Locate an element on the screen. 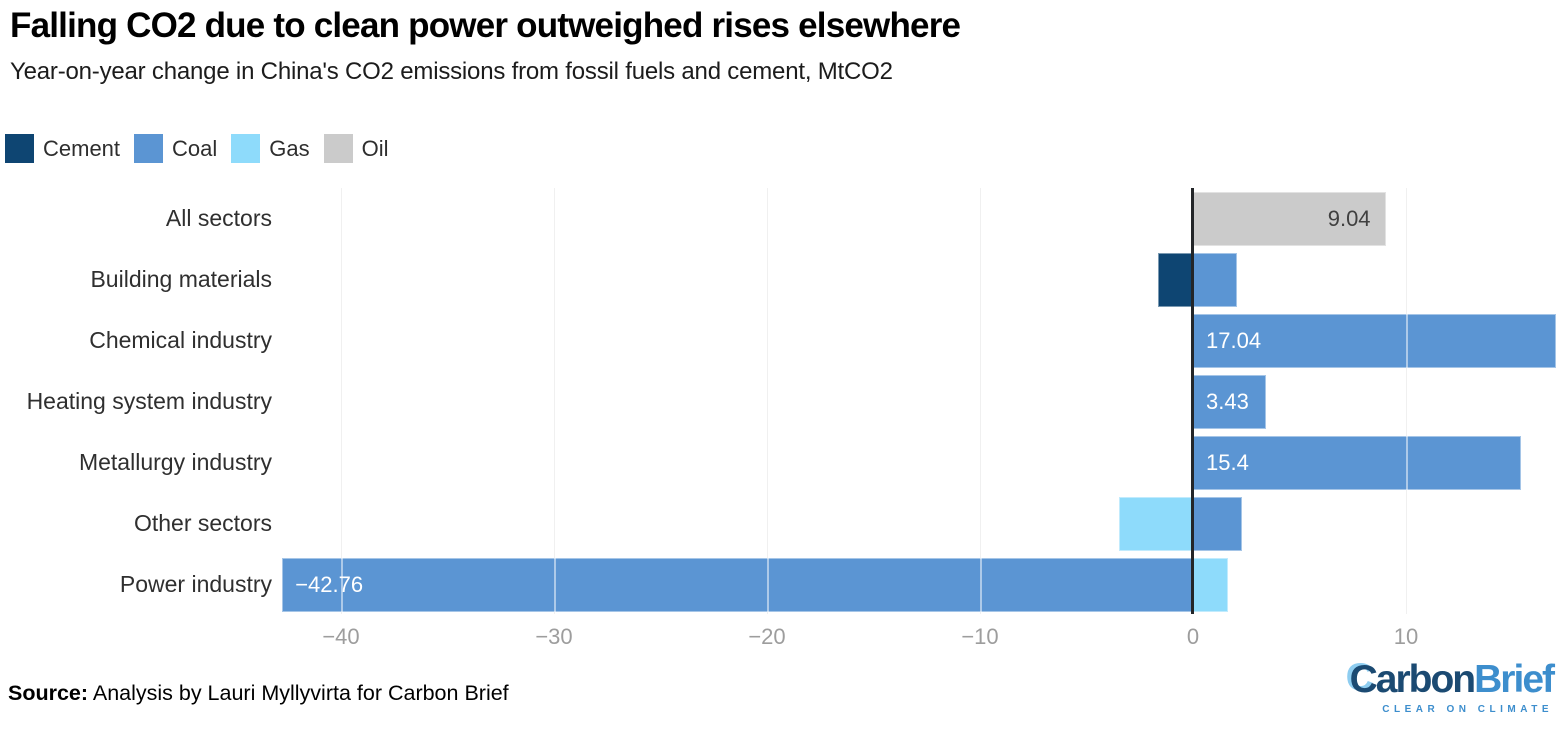 The height and width of the screenshot is (736, 1560). bar-coal-row3: 3.43 is located at coordinates (1230, 402).